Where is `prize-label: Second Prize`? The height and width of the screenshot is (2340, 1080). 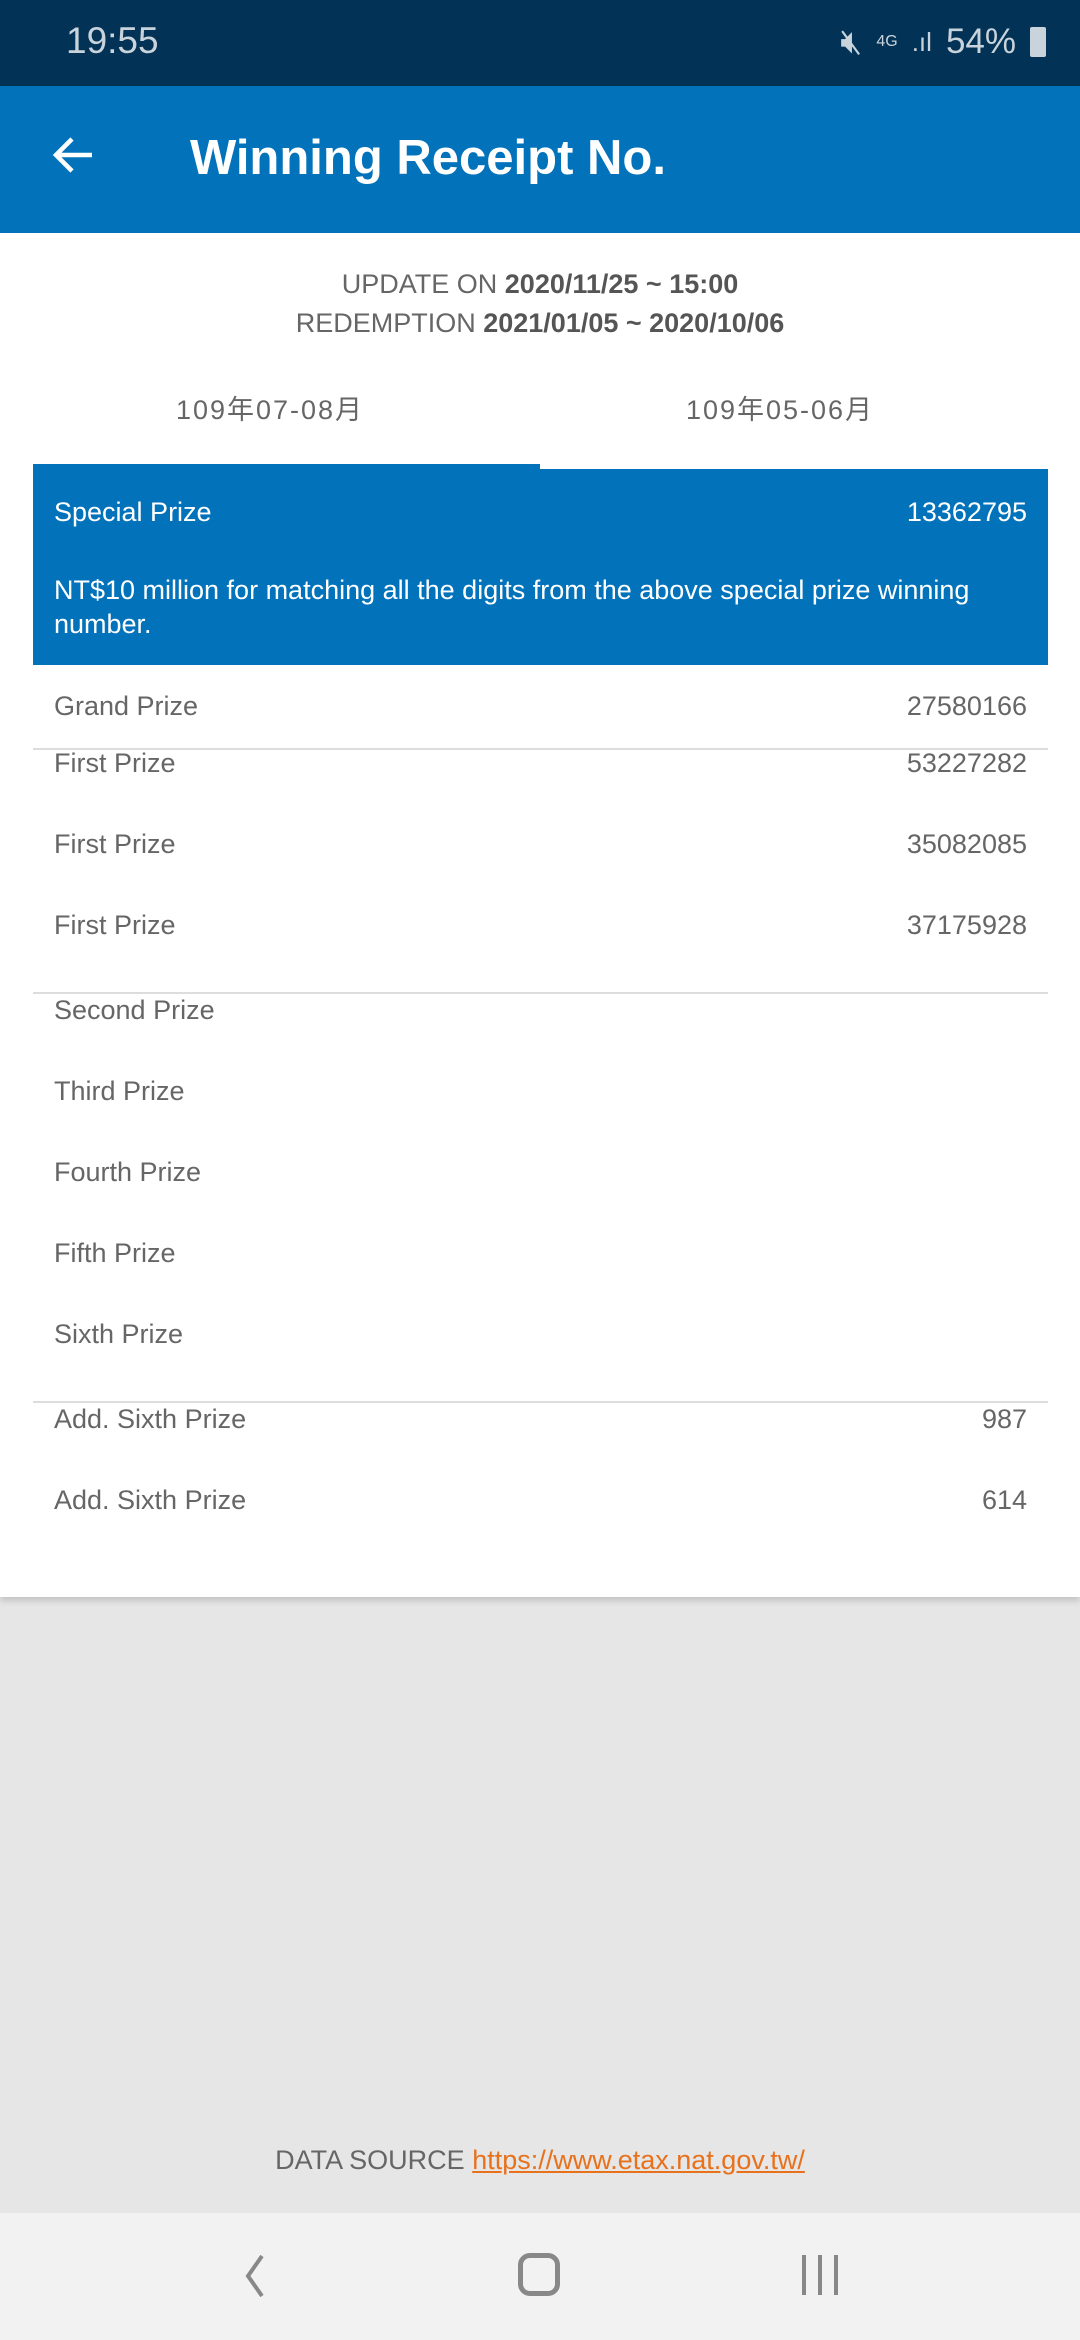
prize-label: Second Prize is located at coordinates (134, 1010).